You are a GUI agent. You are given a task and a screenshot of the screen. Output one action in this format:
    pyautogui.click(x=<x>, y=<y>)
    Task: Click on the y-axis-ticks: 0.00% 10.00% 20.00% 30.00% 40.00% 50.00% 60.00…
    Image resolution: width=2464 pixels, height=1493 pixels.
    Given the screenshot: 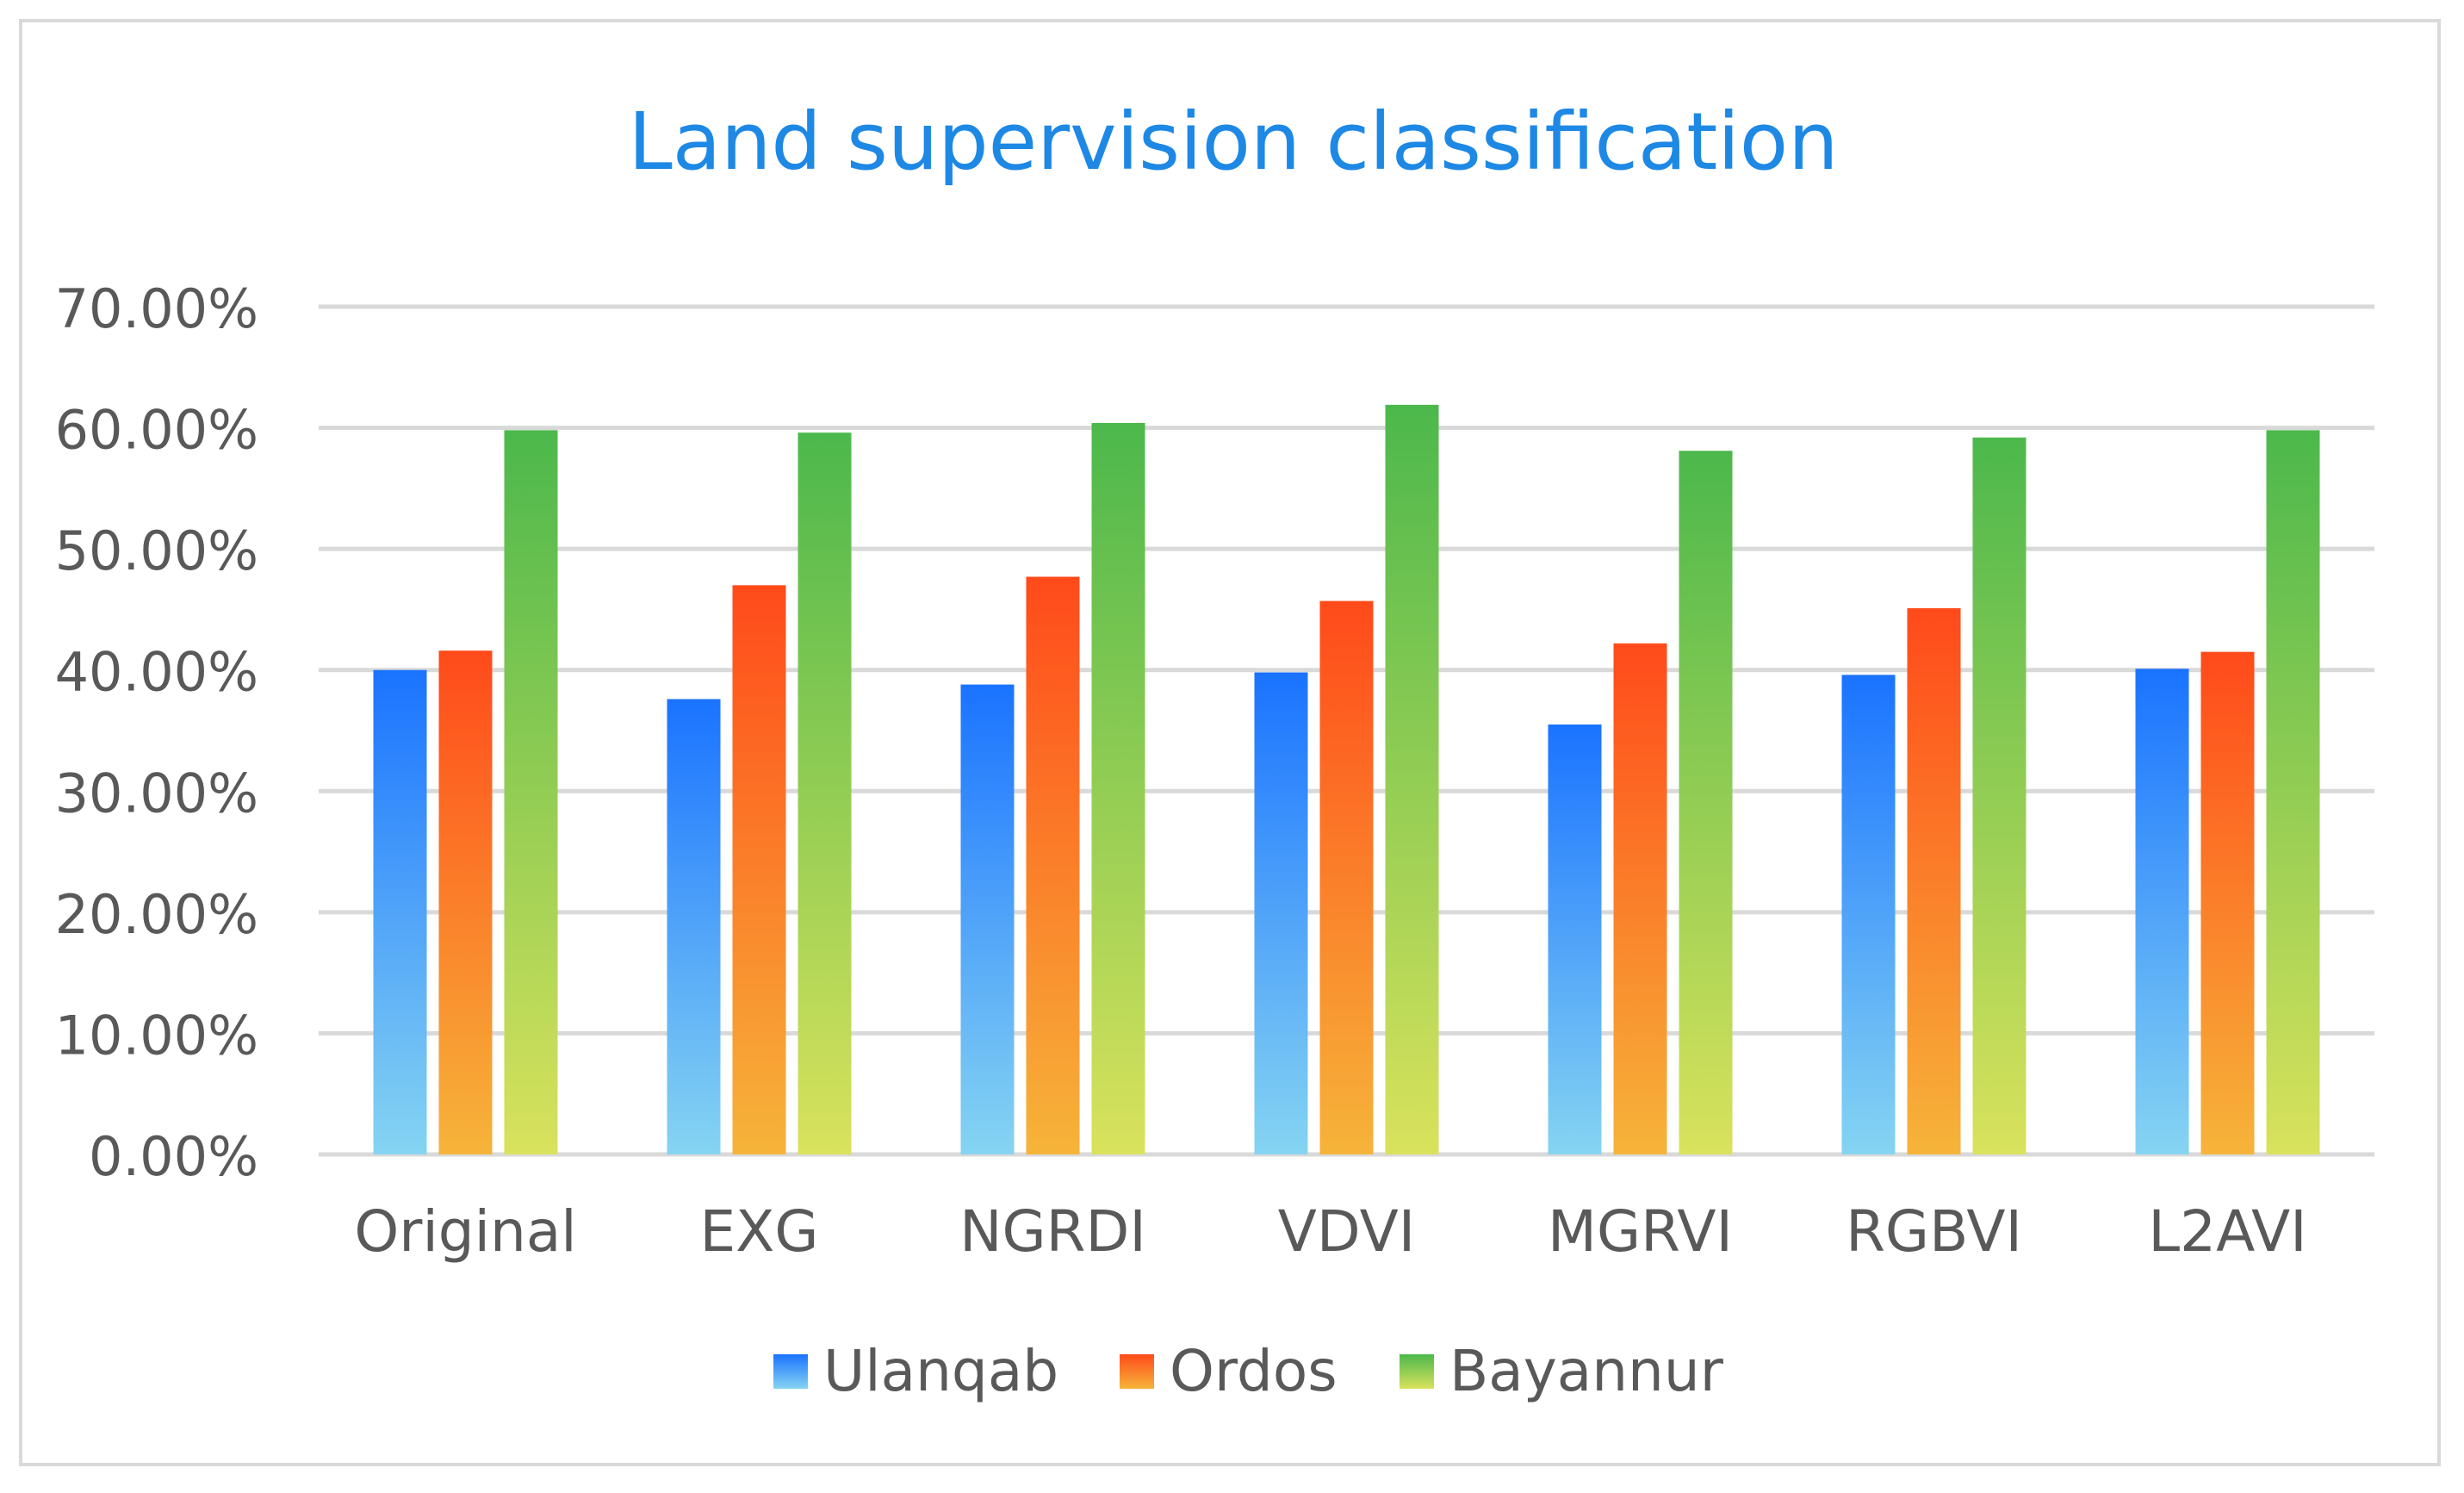 What is the action you would take?
    pyautogui.click(x=156, y=732)
    